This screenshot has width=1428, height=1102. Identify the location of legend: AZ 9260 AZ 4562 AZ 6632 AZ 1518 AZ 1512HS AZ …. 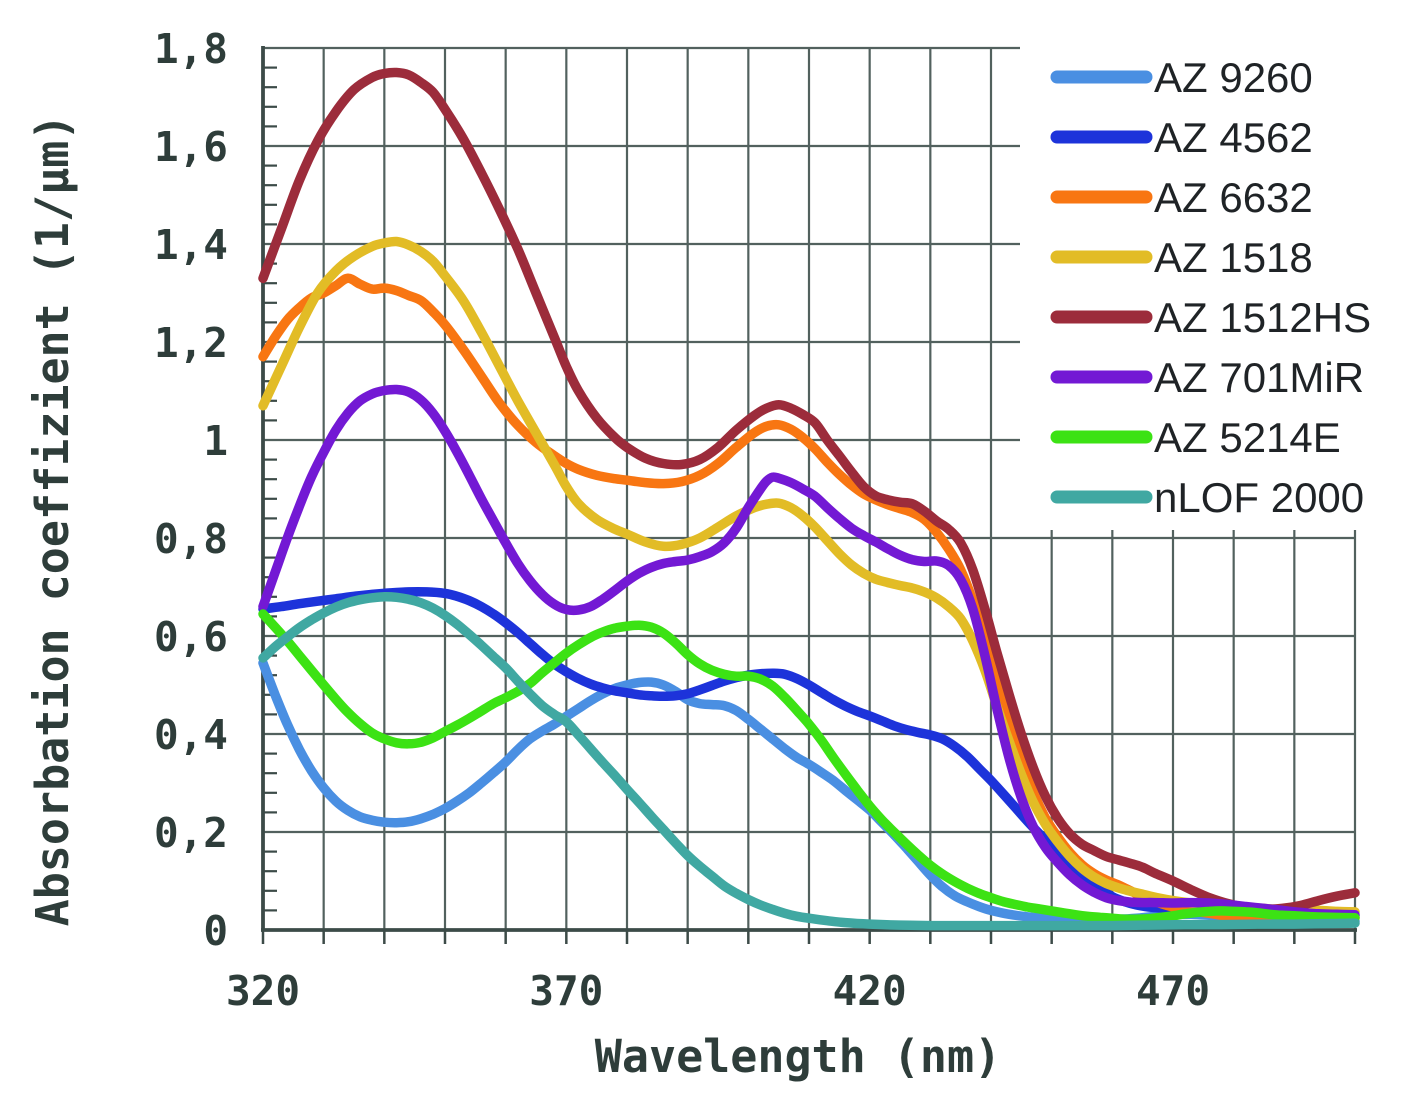
(1224, 279).